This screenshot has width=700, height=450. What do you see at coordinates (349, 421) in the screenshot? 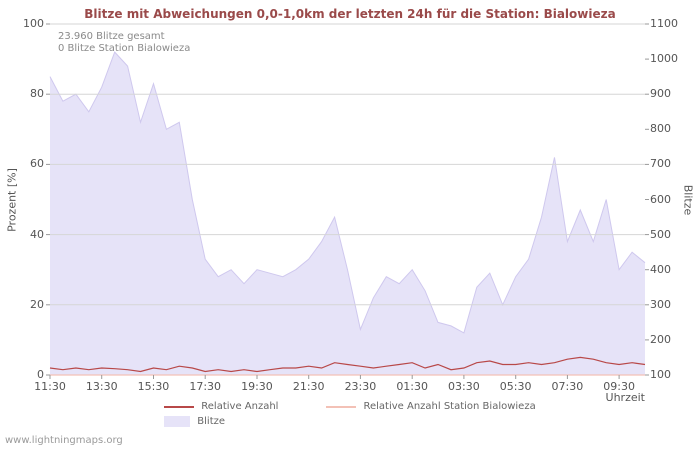
I see `legend-row-area: Blitze` at bounding box center [349, 421].